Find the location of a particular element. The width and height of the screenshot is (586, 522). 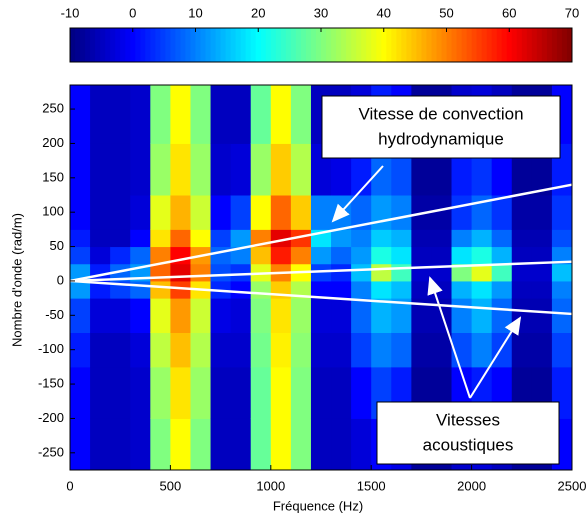

y-tick-label: 50 is located at coordinates (57, 245).